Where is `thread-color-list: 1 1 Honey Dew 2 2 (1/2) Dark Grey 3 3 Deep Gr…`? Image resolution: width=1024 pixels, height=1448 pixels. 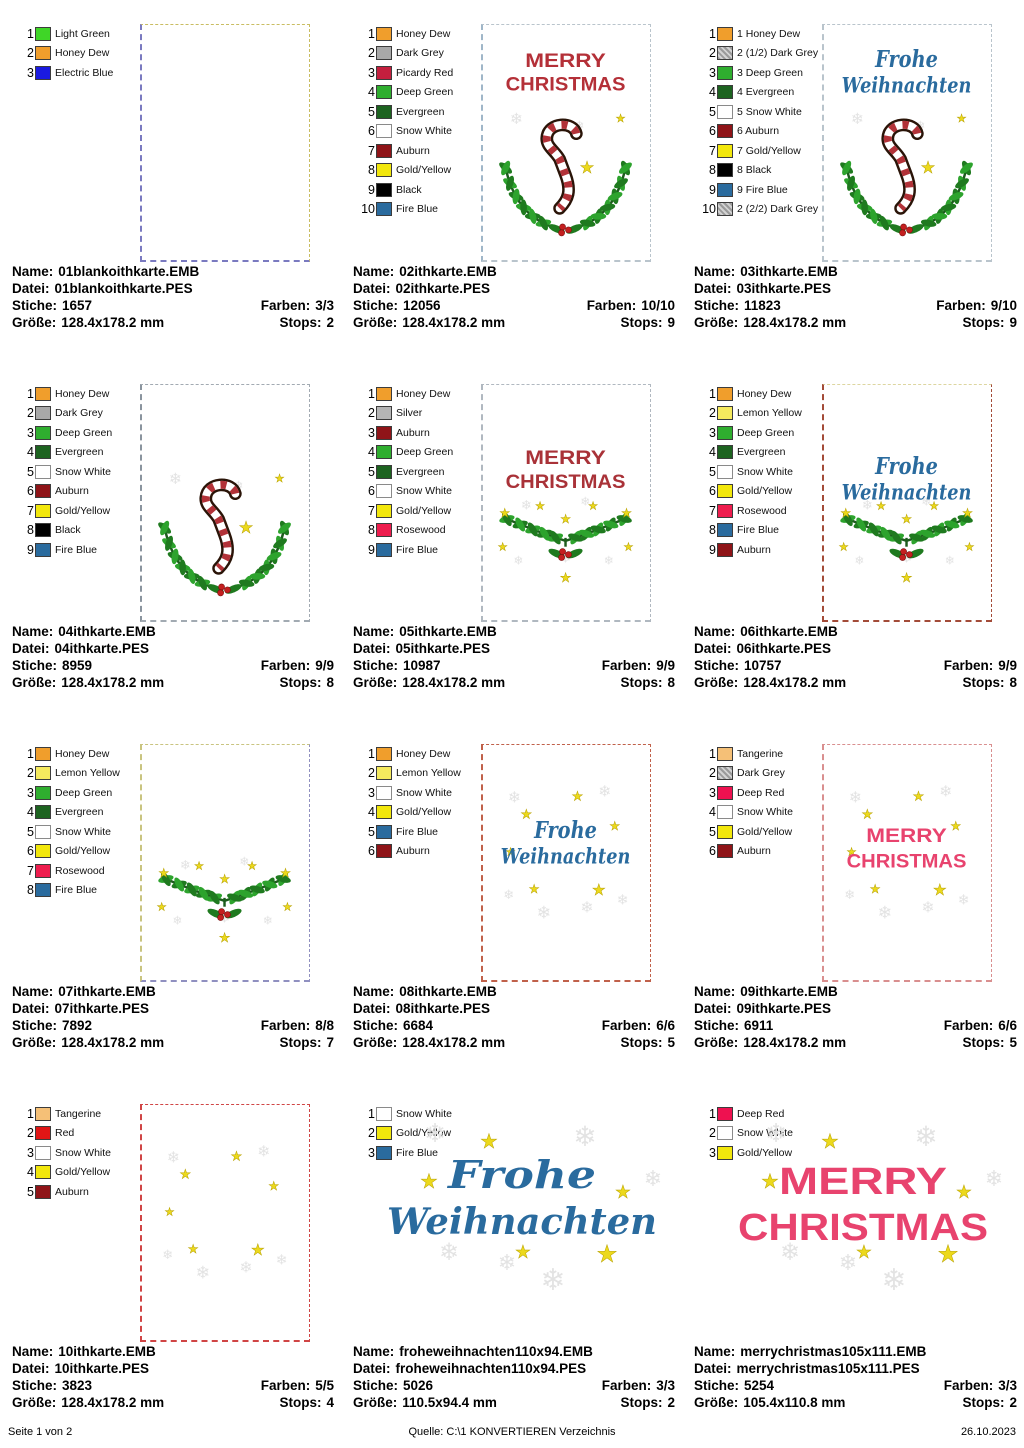 thread-color-list: 1 1 Honey Dew 2 2 (1/2) Dark Grey 3 3 Deep Gr… is located at coordinates (756, 121).